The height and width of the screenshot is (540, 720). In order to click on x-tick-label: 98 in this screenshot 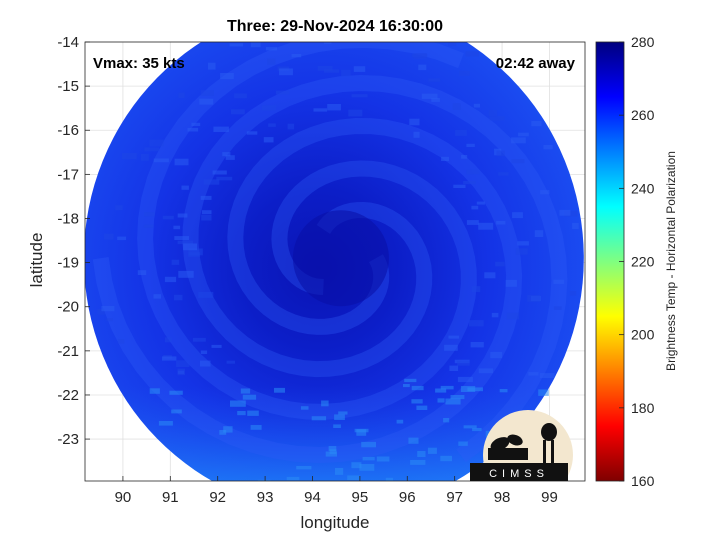, I will do `click(502, 497)`.